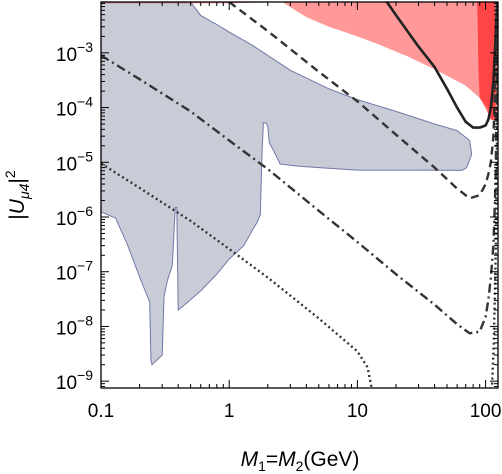 The image size is (502, 474). Describe the element at coordinates (74, 107) in the screenshot. I see `y-tick-label: 10⁻⁴` at that location.